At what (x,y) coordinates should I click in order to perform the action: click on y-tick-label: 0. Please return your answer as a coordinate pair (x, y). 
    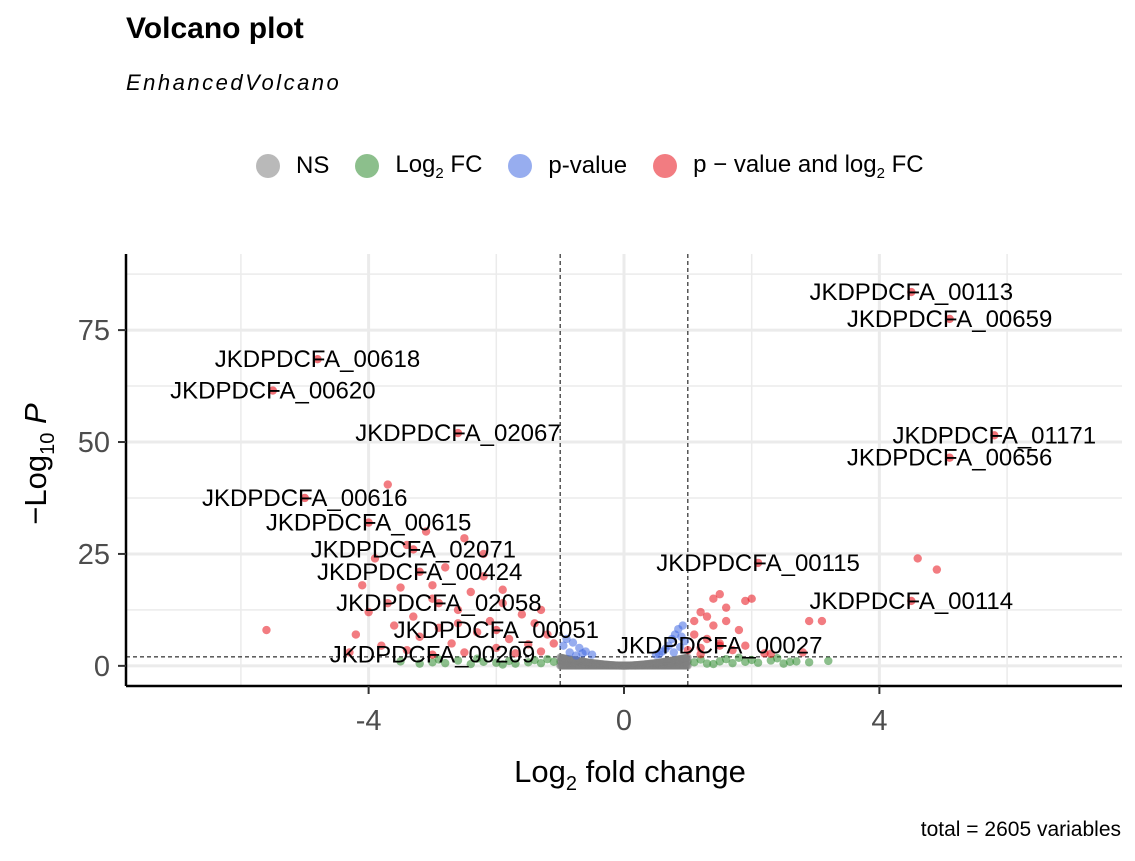
    Looking at the image, I should click on (102, 667).